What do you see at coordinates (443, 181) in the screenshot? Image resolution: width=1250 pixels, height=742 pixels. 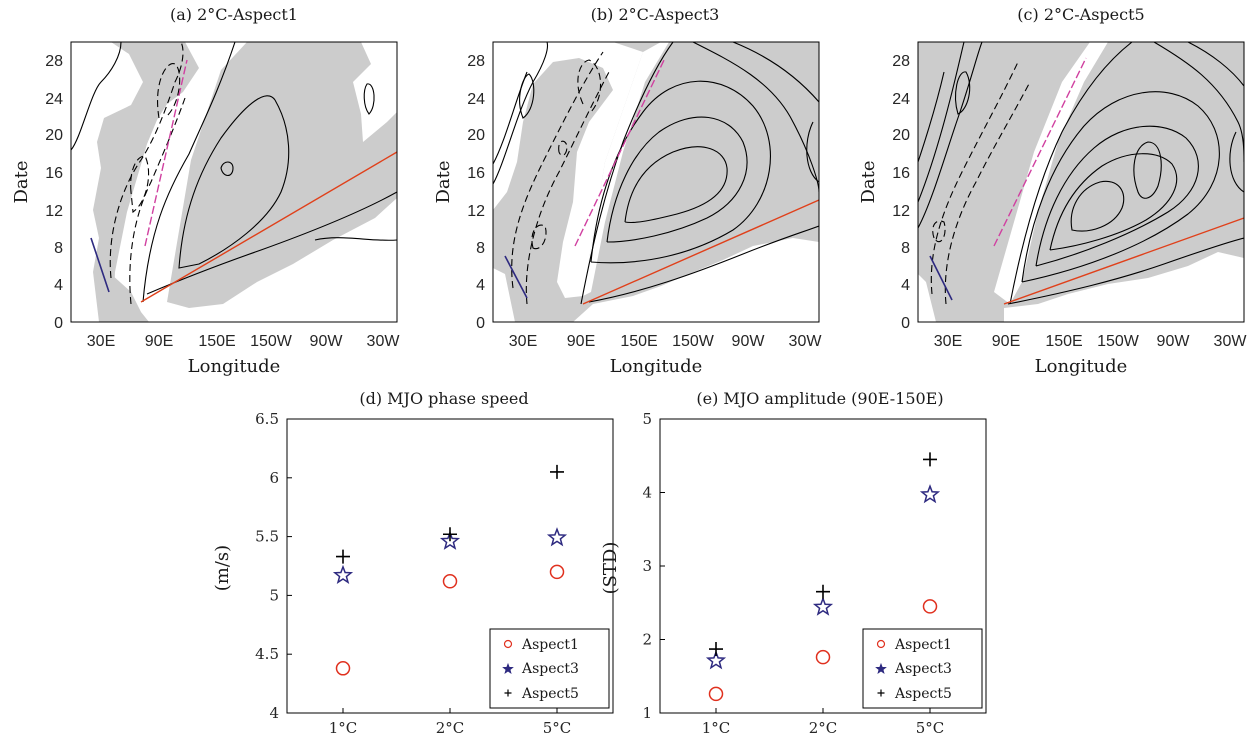 I see `panel-b-ylabel: Date` at bounding box center [443, 181].